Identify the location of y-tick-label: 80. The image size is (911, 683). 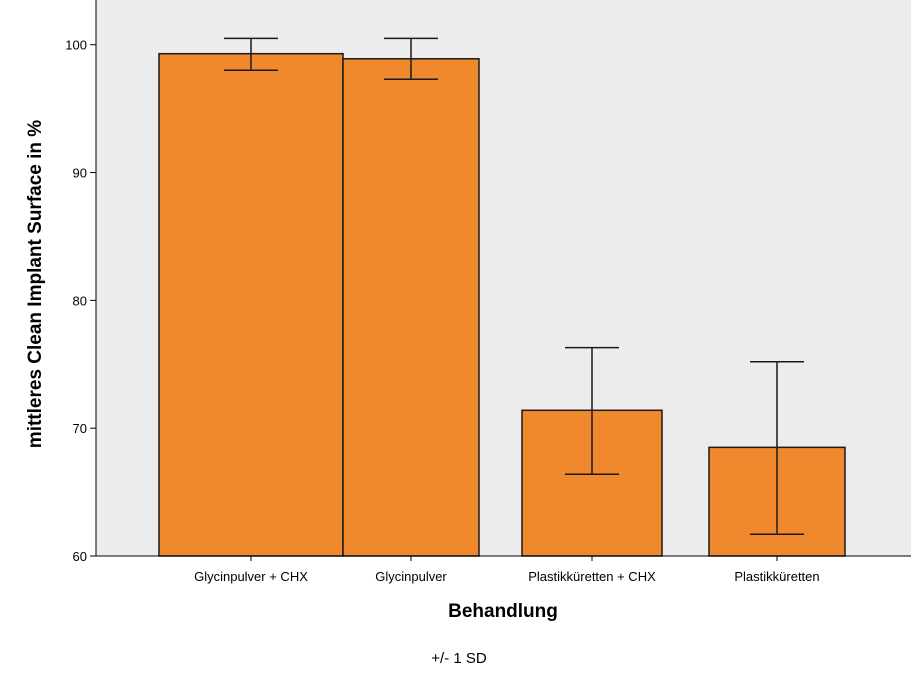
(80, 300).